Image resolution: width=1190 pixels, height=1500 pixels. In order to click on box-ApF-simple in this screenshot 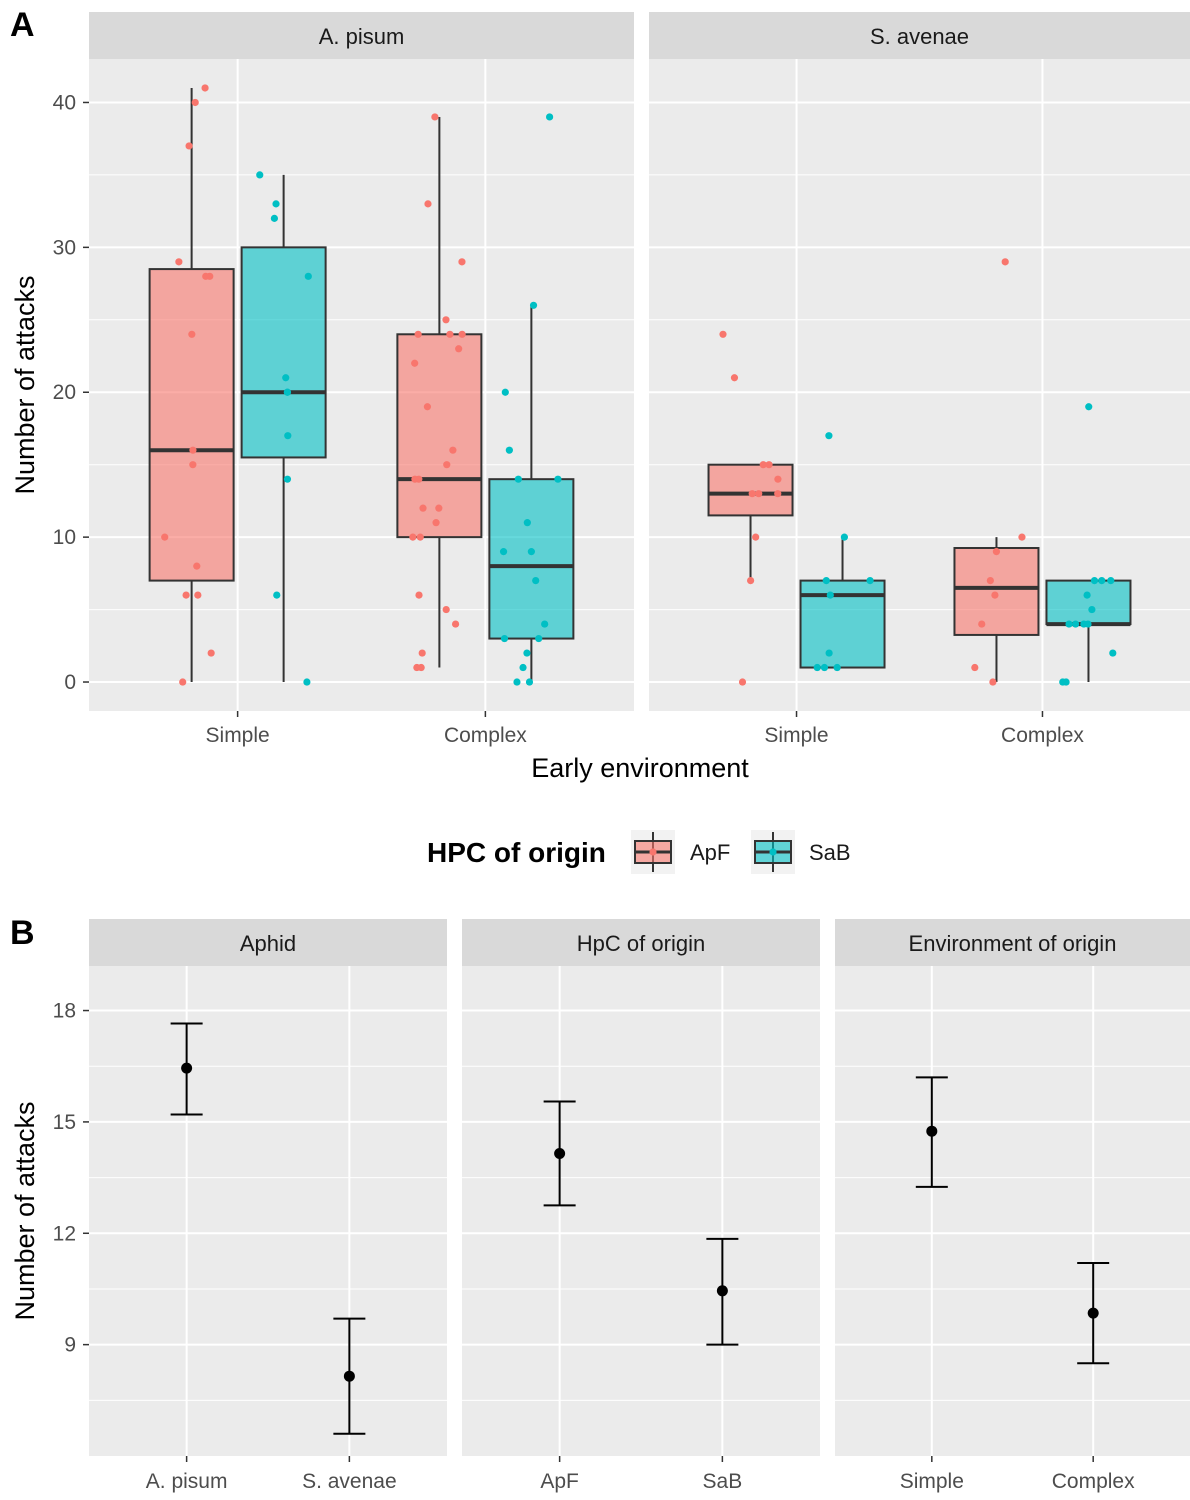, I will do `click(191, 385)`.